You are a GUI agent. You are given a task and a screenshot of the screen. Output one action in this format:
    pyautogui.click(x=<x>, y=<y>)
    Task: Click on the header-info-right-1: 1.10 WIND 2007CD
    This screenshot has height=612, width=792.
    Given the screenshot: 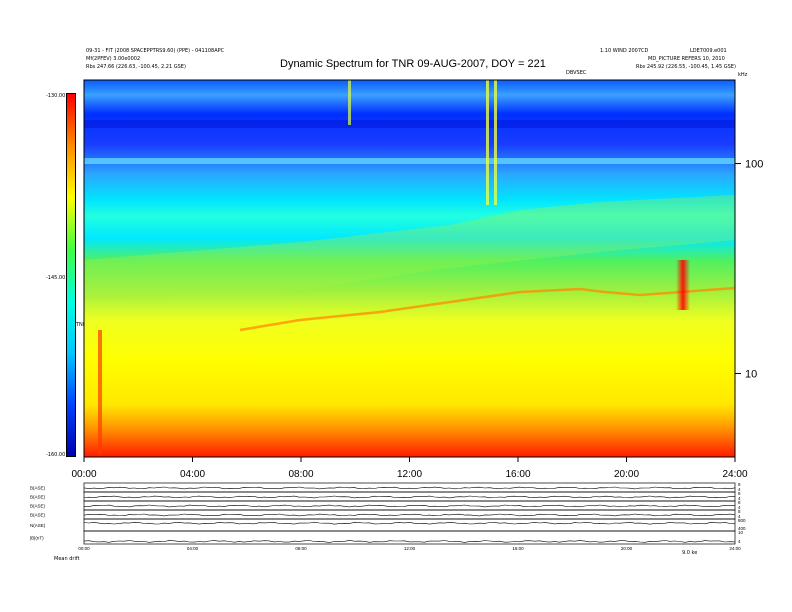 What is the action you would take?
    pyautogui.click(x=624, y=51)
    